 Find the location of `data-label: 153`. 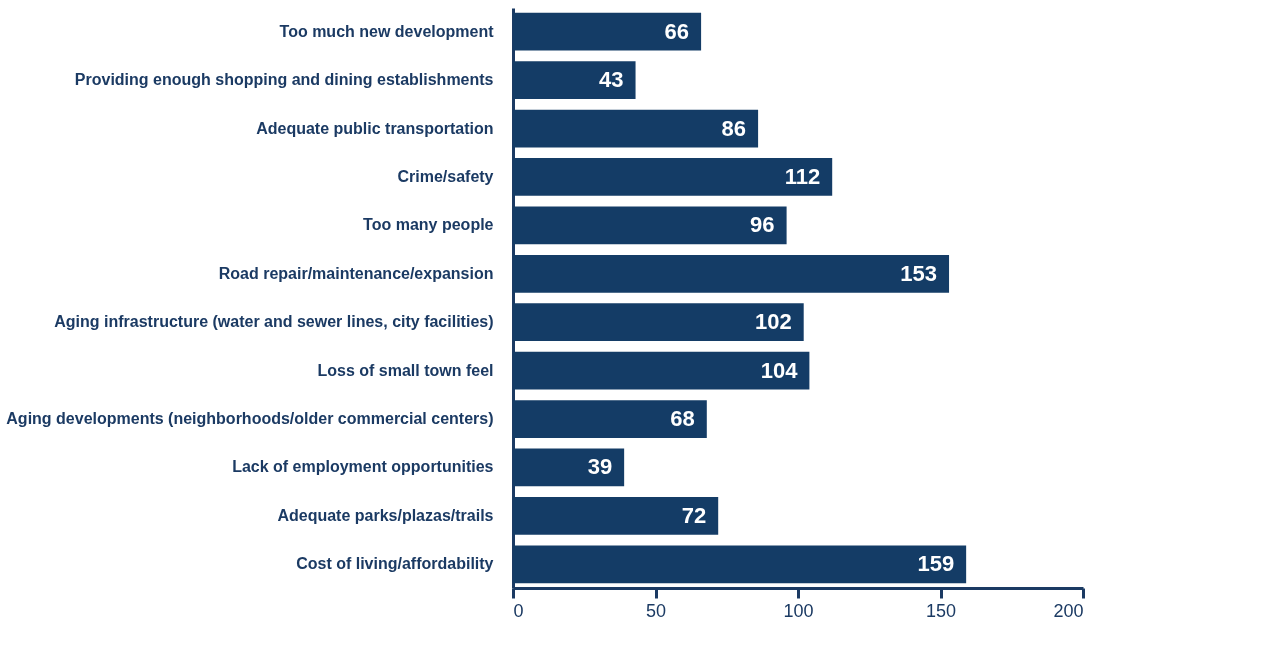

data-label: 153 is located at coordinates (919, 273).